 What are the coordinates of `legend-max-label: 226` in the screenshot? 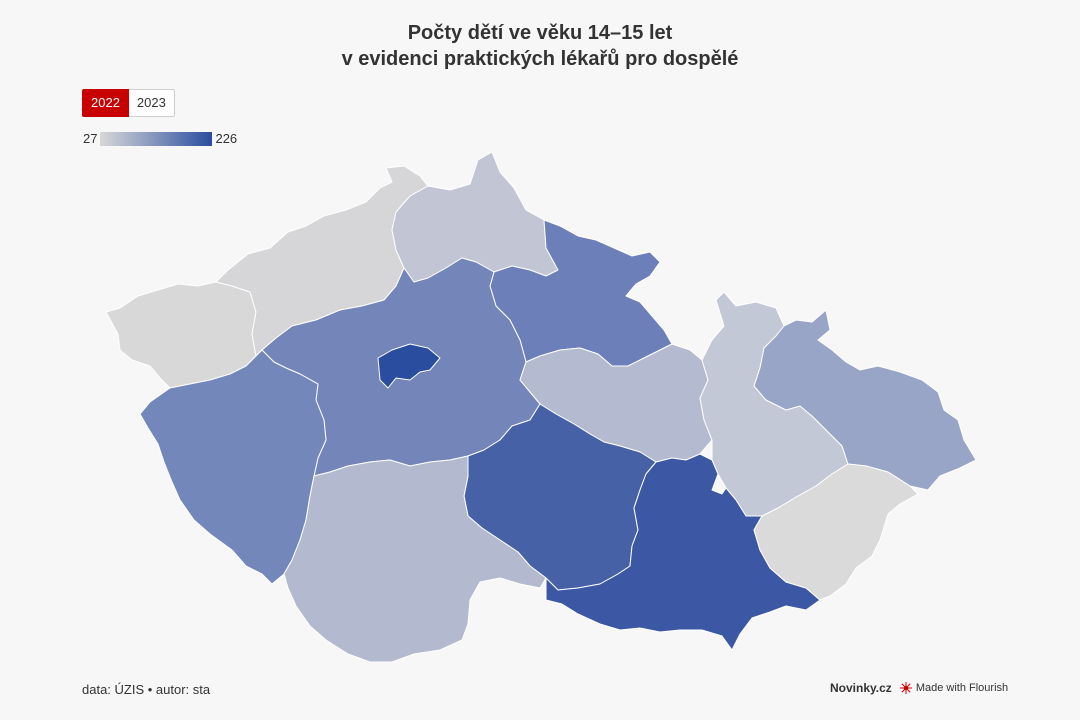 It's located at (226, 138).